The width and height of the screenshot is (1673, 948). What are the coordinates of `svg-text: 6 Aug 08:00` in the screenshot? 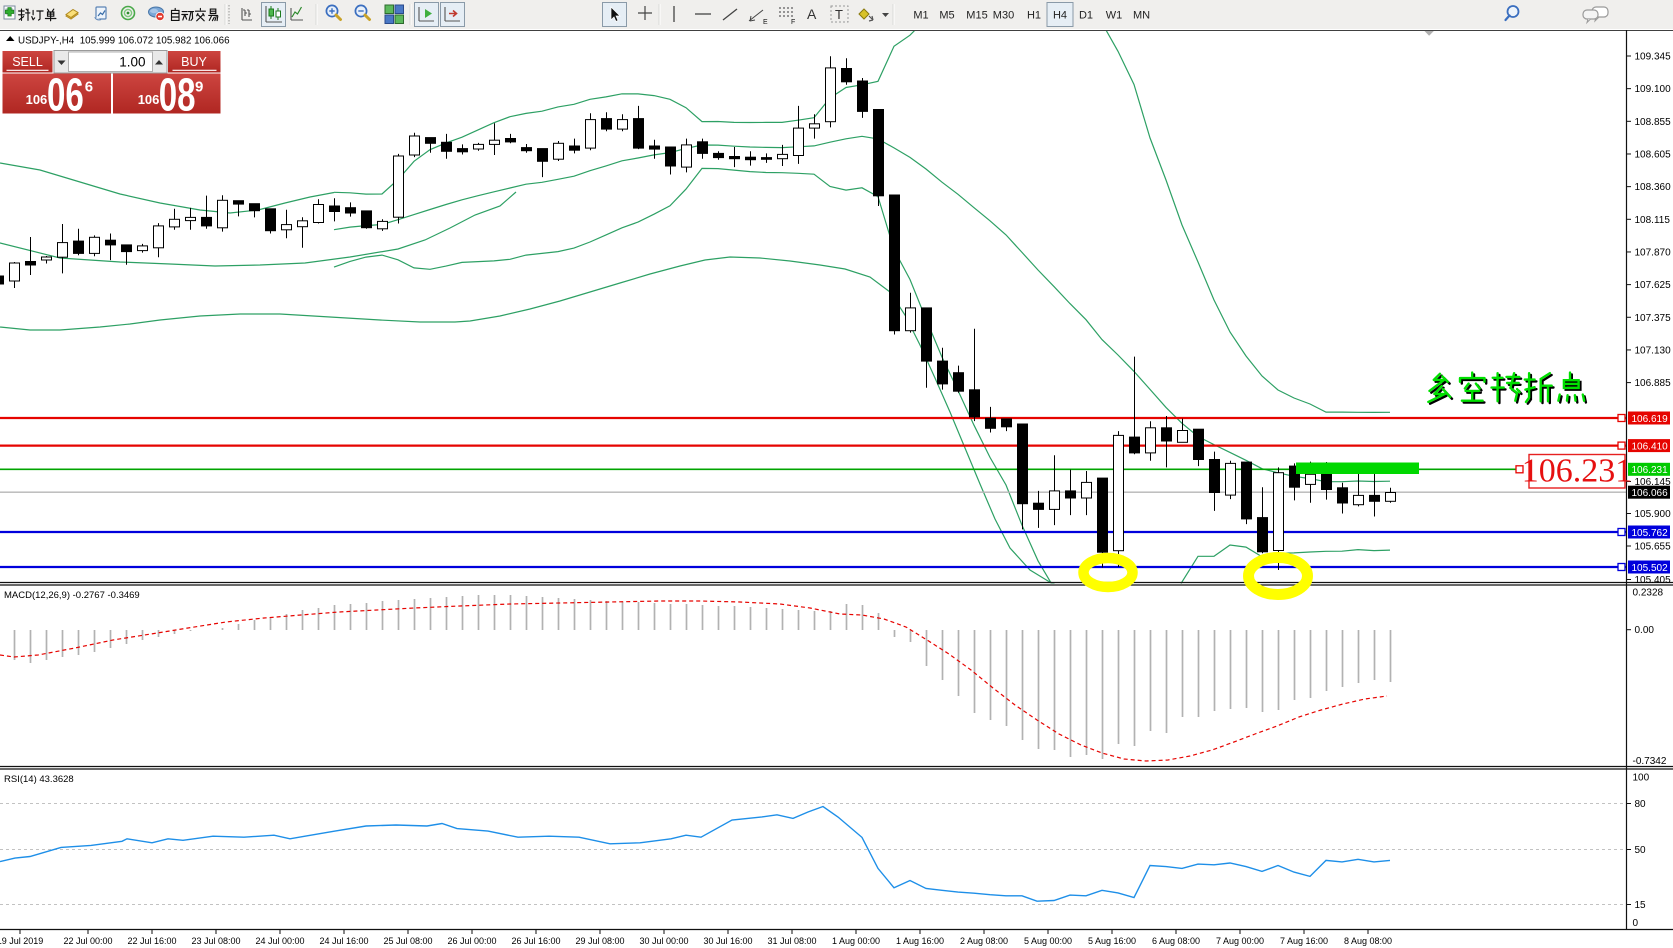 It's located at (1176, 941).